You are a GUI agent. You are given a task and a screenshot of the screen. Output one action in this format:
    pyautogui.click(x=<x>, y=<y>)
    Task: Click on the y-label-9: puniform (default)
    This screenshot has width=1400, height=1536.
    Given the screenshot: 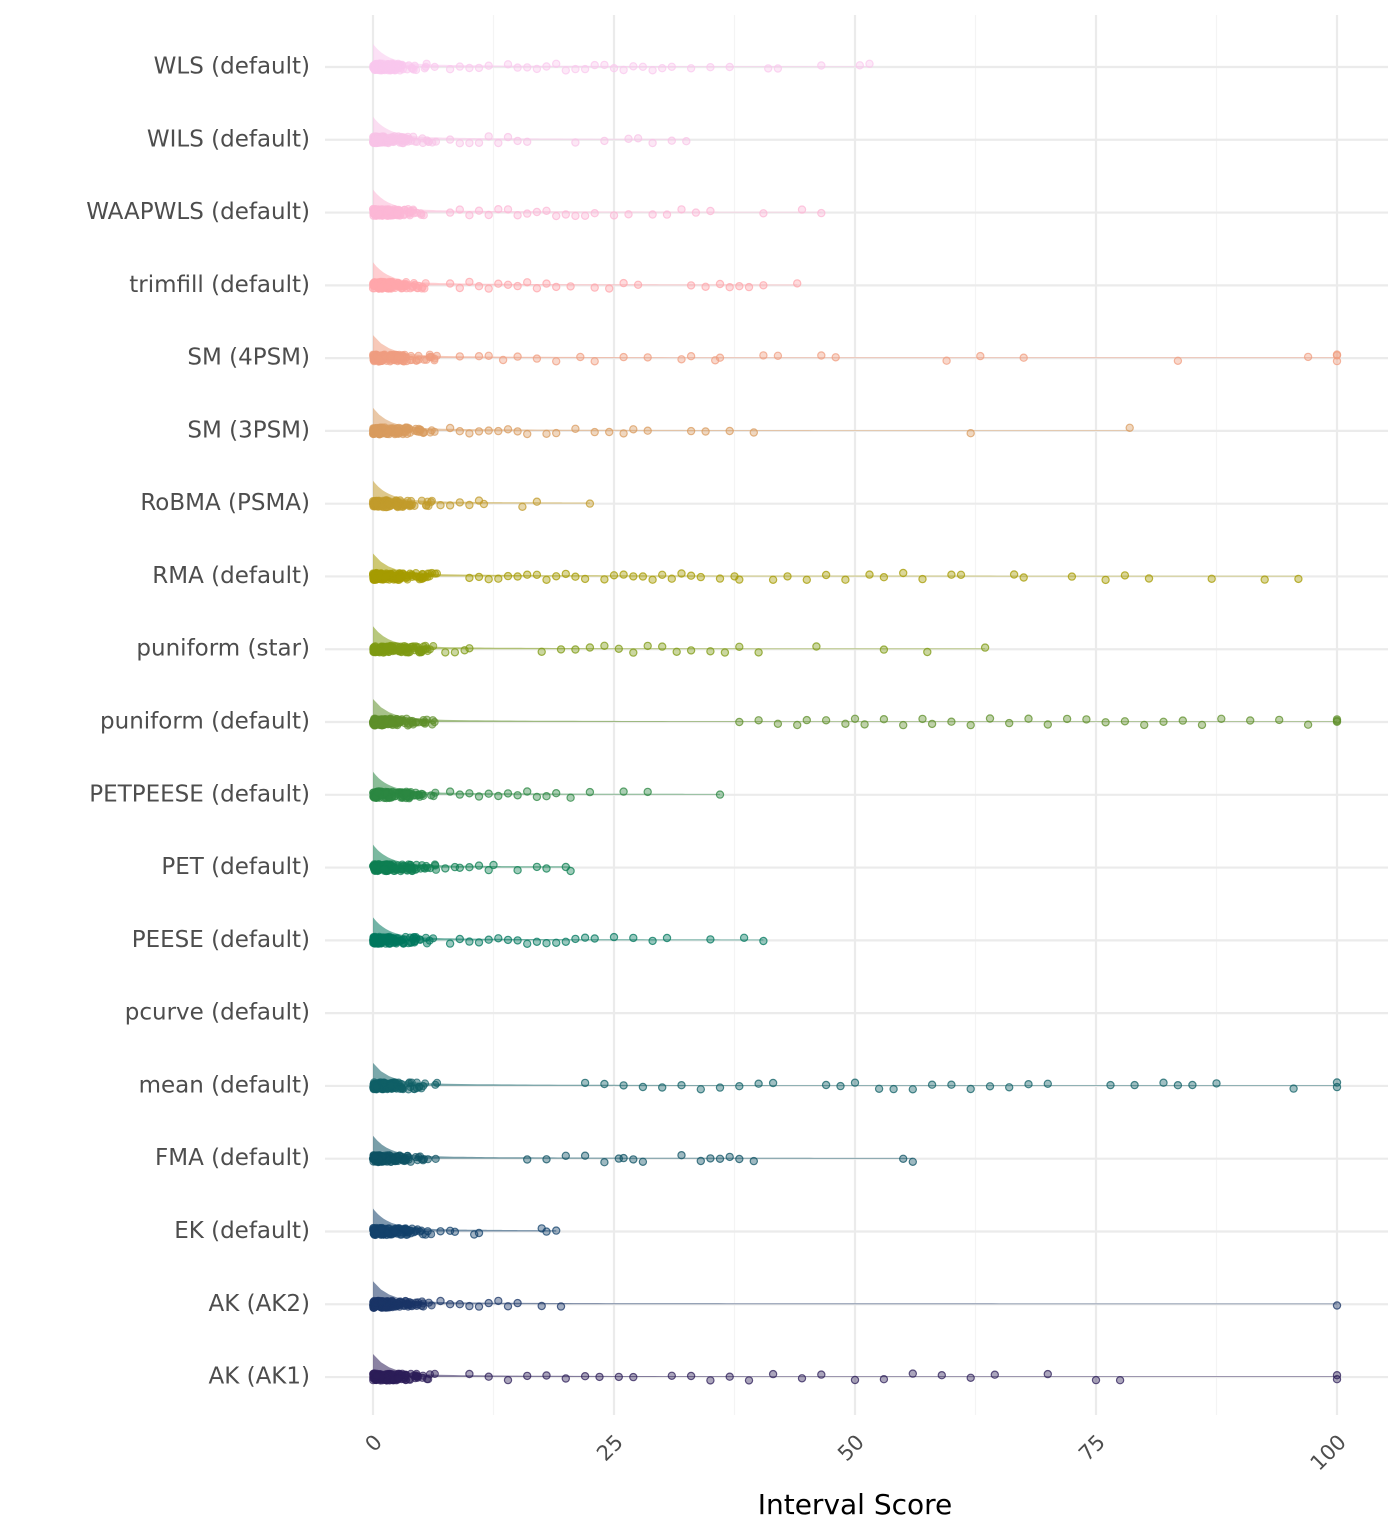 What is the action you would take?
    pyautogui.click(x=205, y=722)
    